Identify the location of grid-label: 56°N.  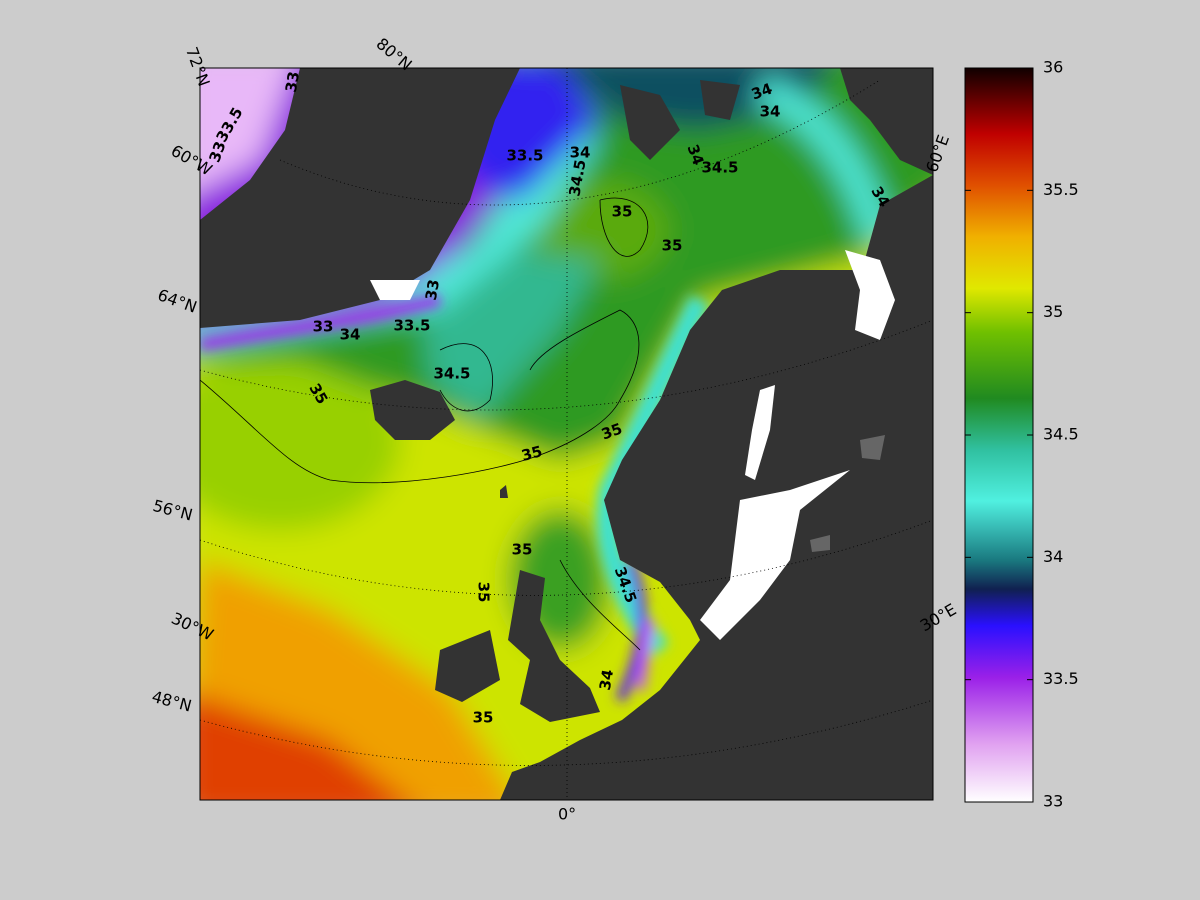
(173, 510).